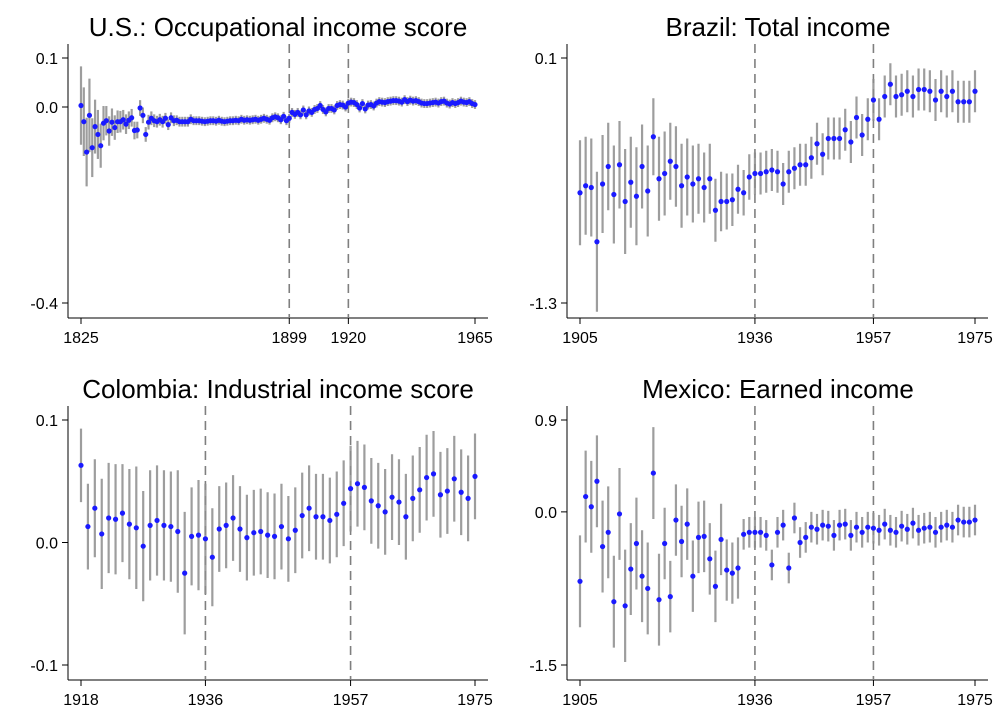 This screenshot has height=727, width=1000. What do you see at coordinates (278, 27) in the screenshot?
I see `panel-title-us: U.S.: Occupational income score` at bounding box center [278, 27].